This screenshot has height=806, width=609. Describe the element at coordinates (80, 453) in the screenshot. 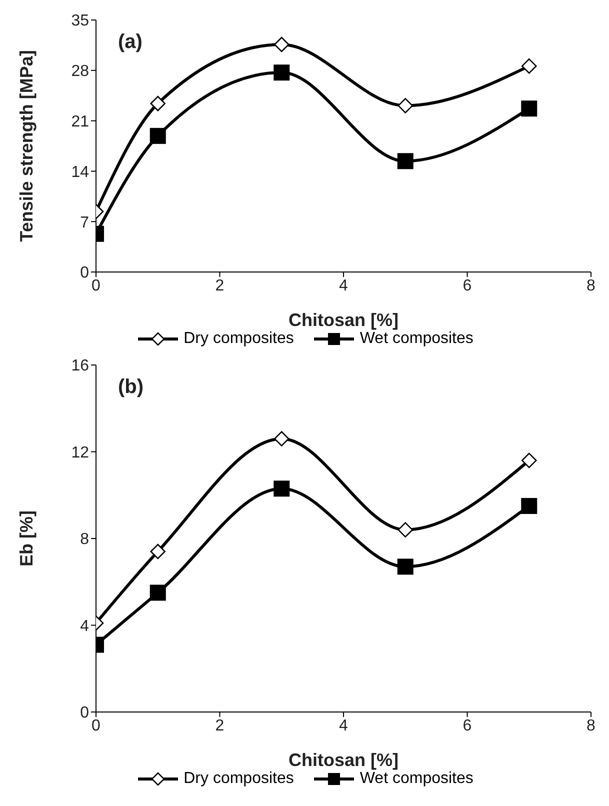

I see `y-tick-label: 12` at that location.